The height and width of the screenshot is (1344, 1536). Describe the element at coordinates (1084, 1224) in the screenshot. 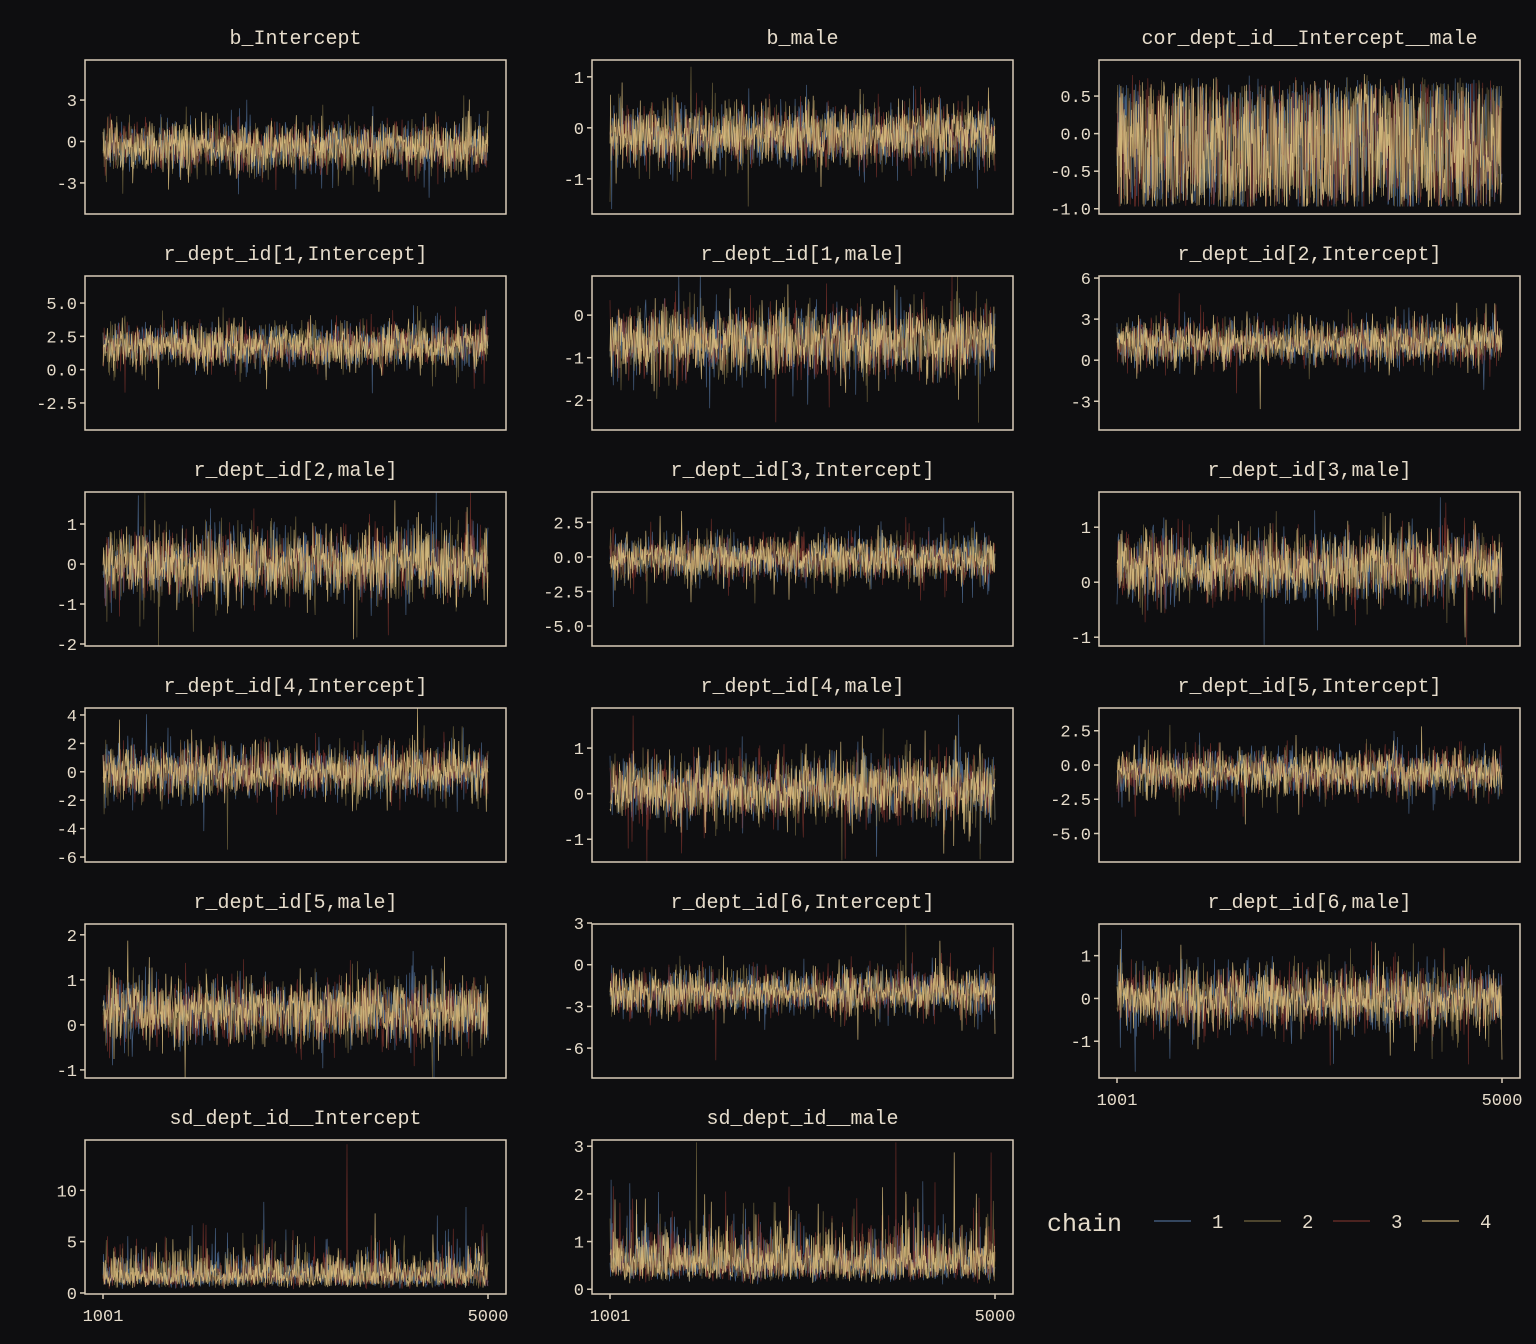

I see `legend-title: chain` at that location.